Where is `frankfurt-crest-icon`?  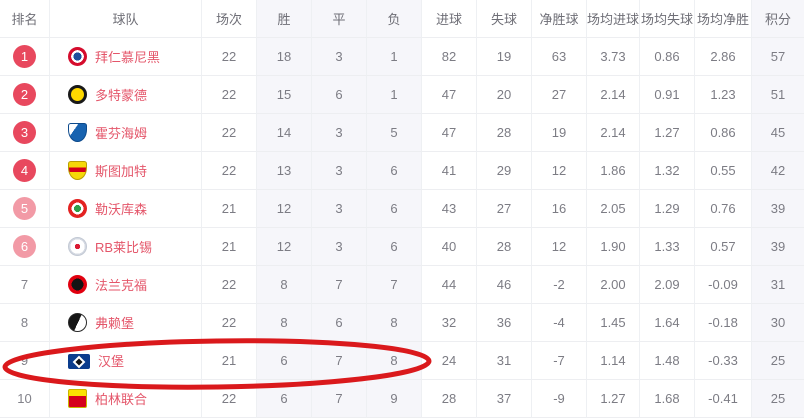
frankfurt-crest-icon is located at coordinates (77, 284).